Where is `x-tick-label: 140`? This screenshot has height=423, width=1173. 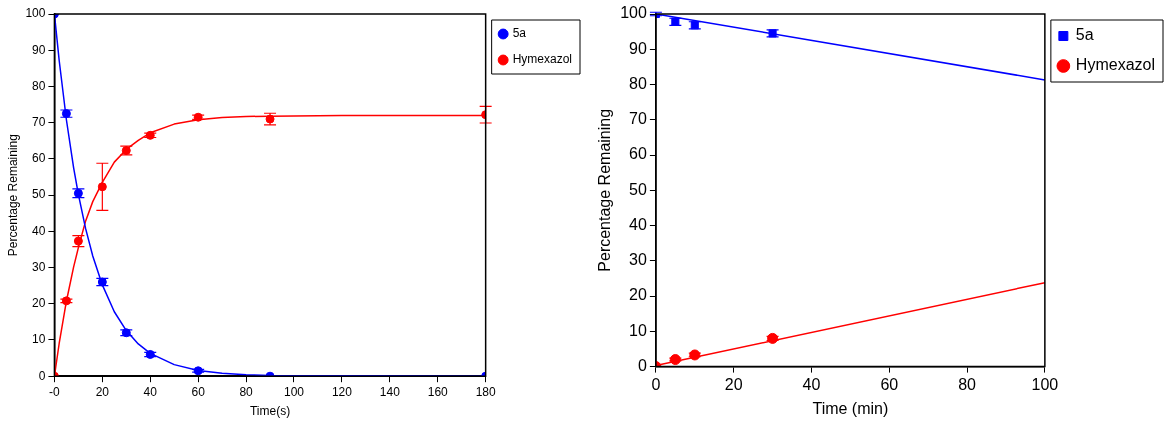 x-tick-label: 140 is located at coordinates (390, 391).